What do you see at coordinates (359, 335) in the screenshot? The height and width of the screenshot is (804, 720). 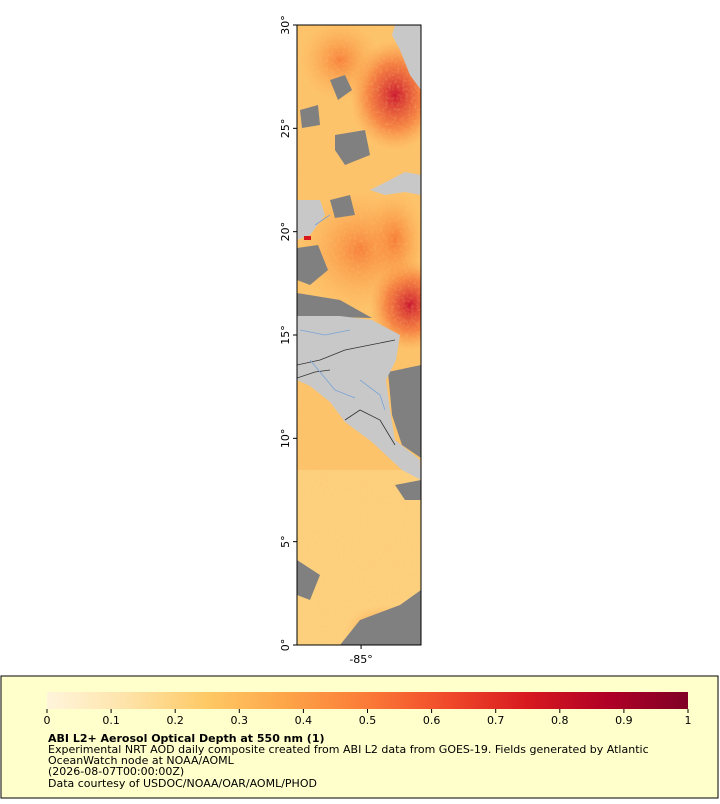 I see `map-raster` at bounding box center [359, 335].